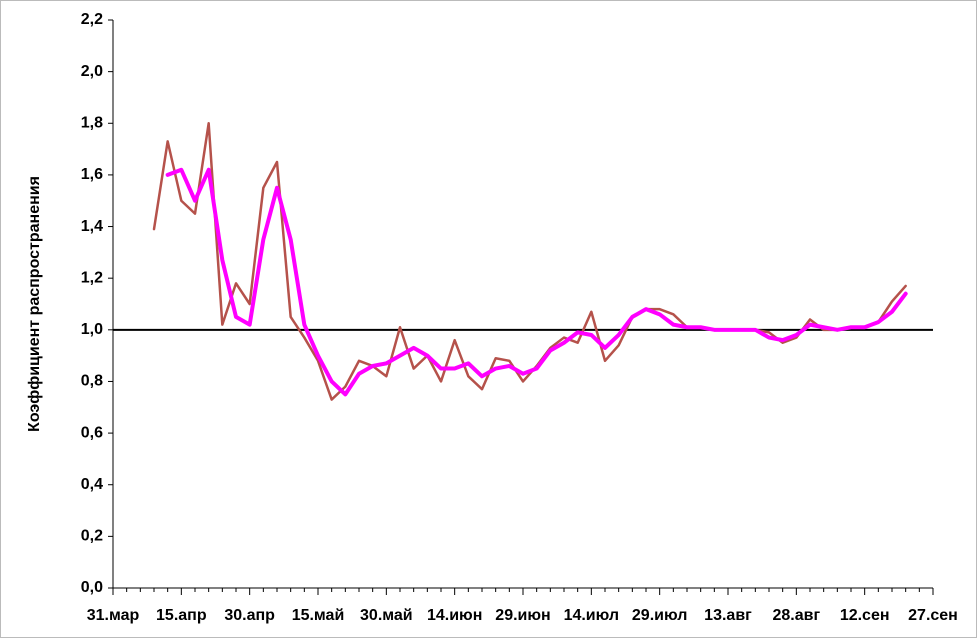  What do you see at coordinates (92, 122) in the screenshot?
I see `y-tick-label: 1,8` at bounding box center [92, 122].